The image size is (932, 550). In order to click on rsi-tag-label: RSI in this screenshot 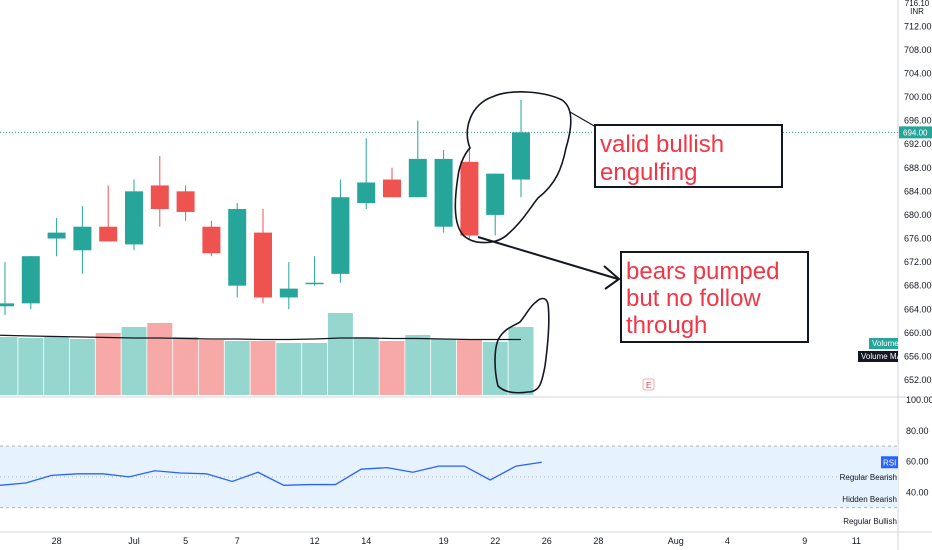, I will do `click(889, 462)`.